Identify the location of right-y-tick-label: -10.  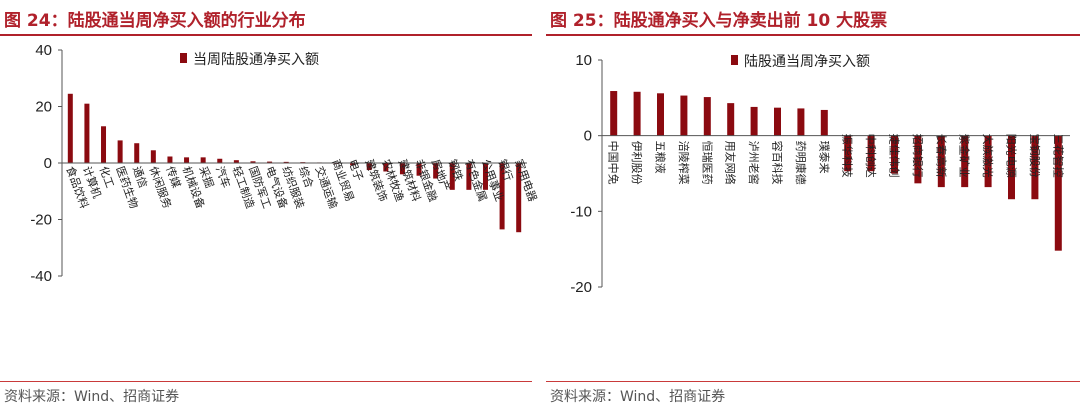
(581, 211).